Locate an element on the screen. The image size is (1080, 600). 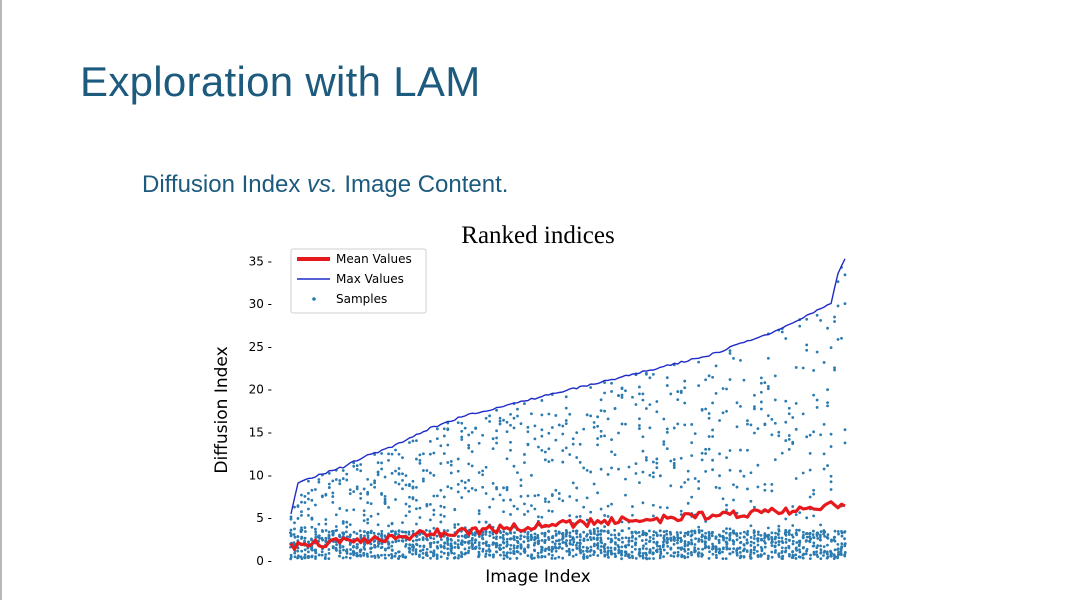
y-tick-label: 0 - is located at coordinates (264, 561).